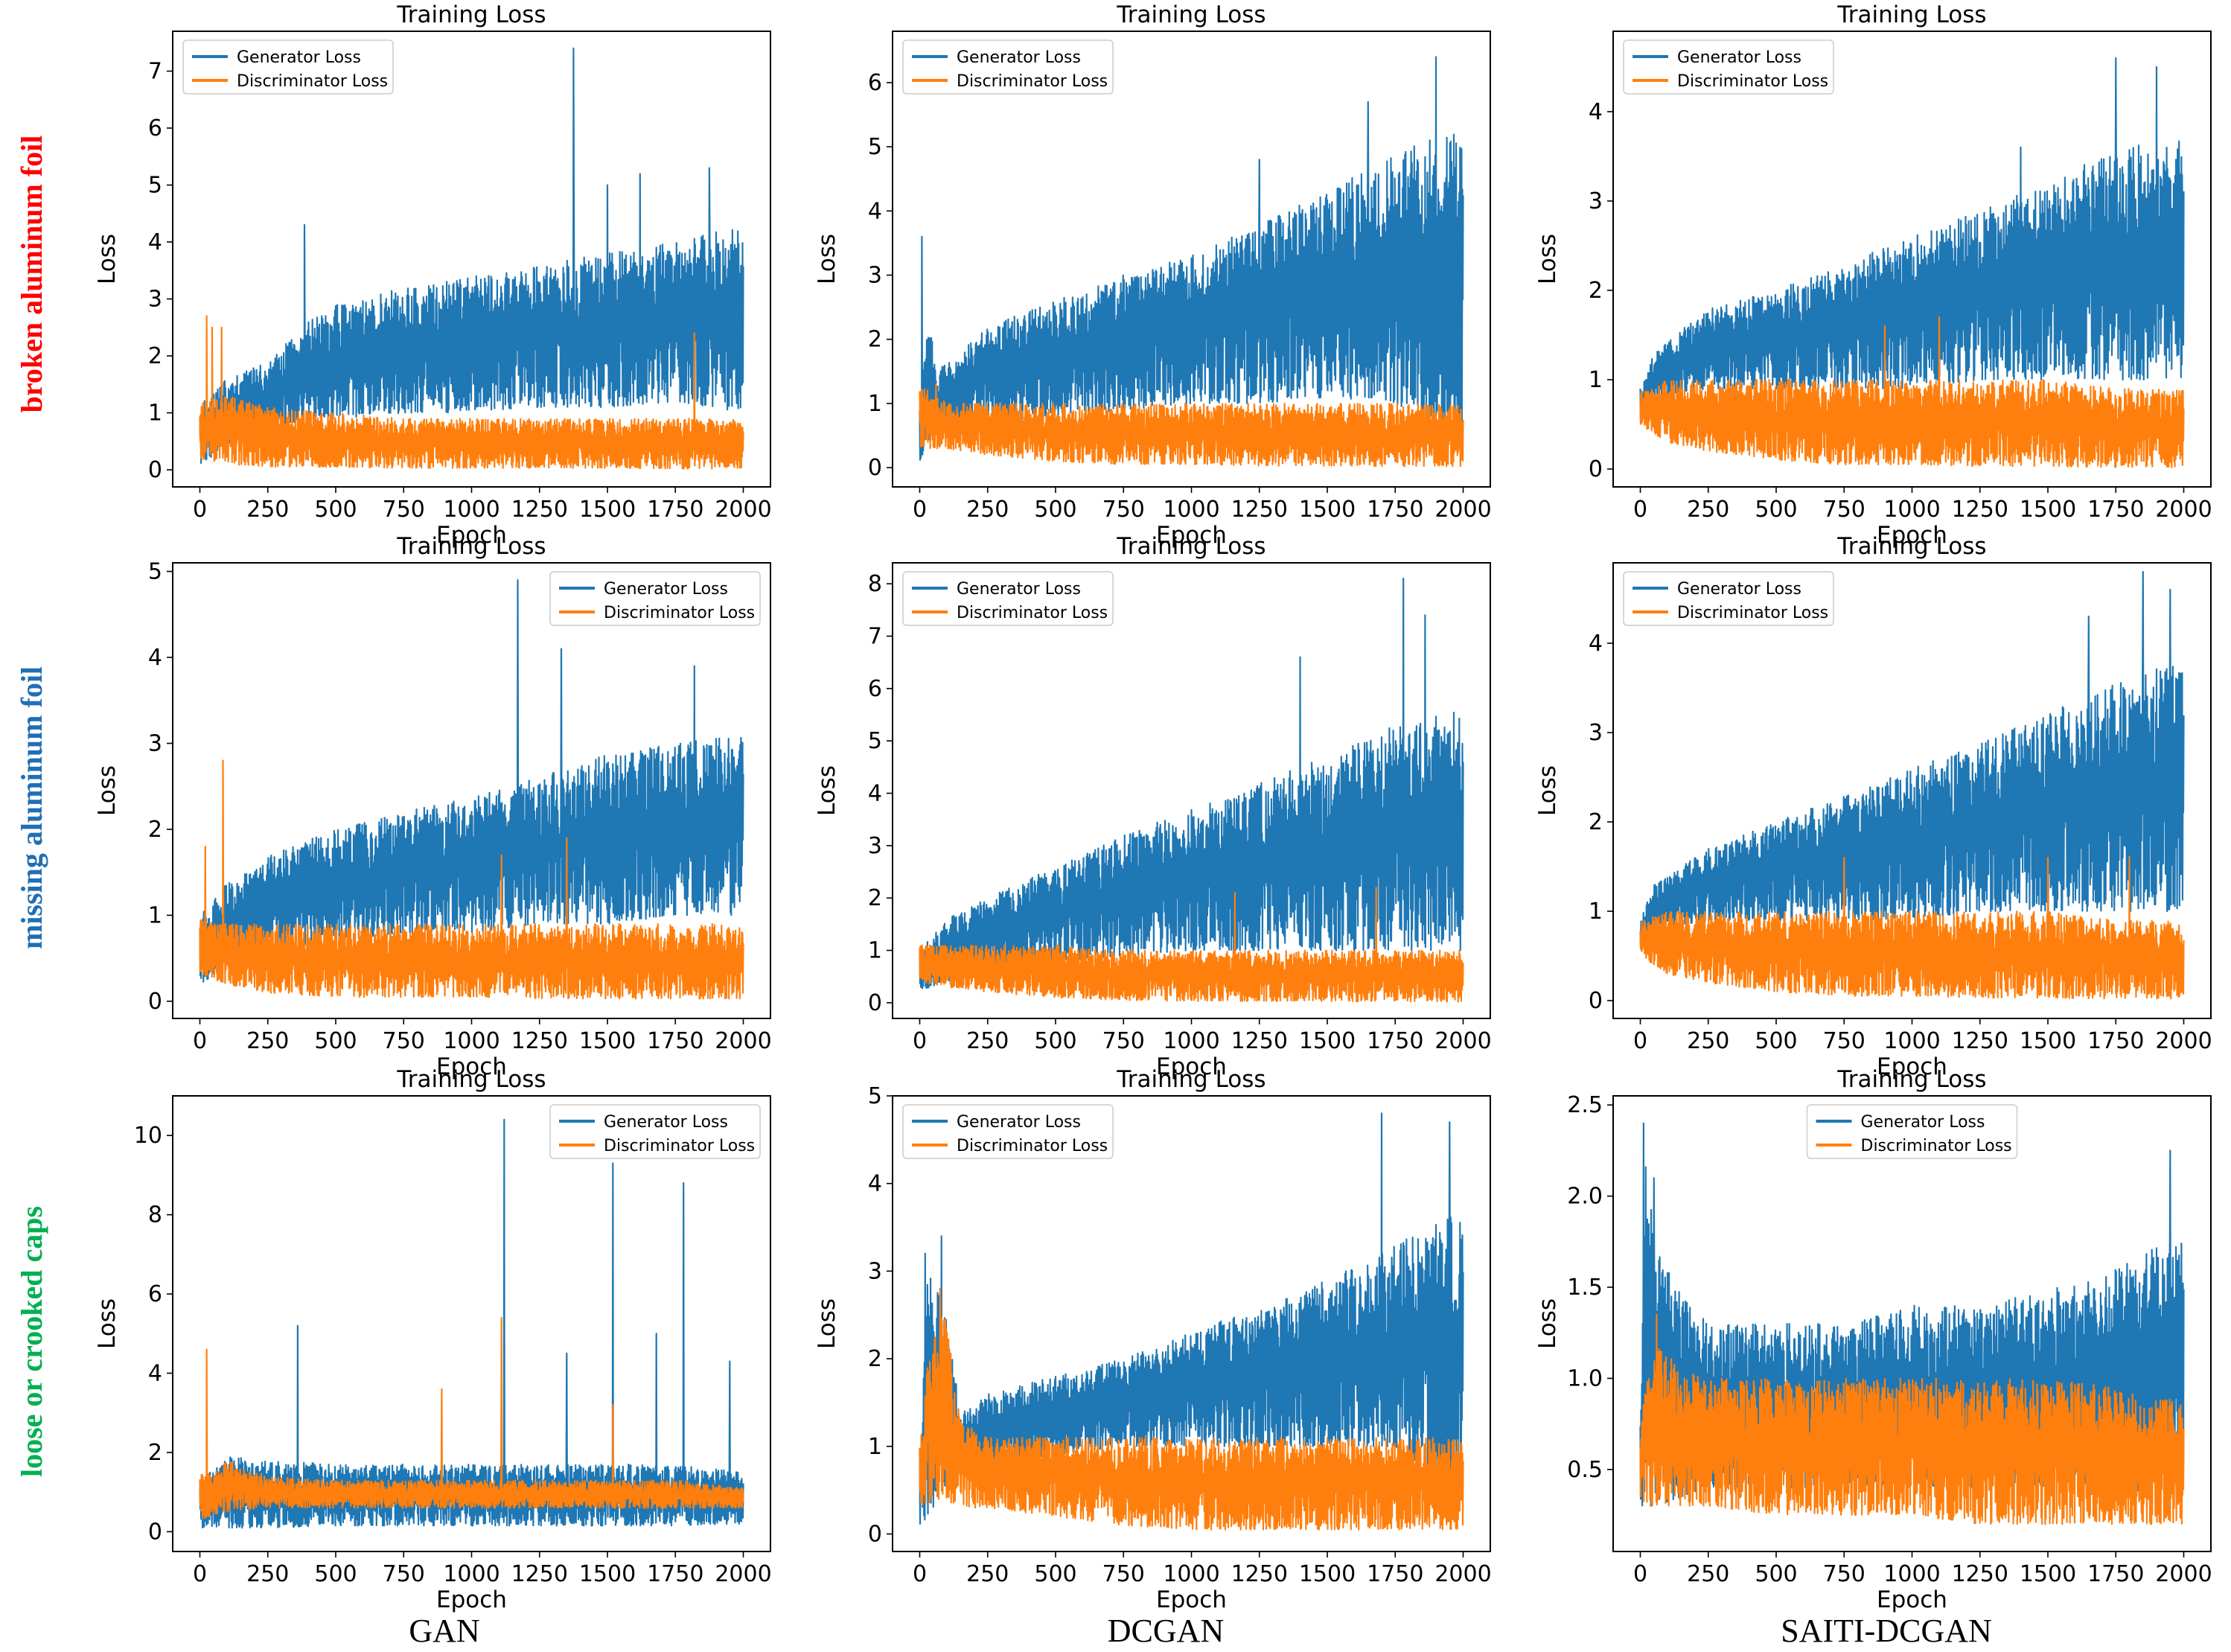  What do you see at coordinates (1596, 380) in the screenshot?
I see `y-tick-label: 1` at bounding box center [1596, 380].